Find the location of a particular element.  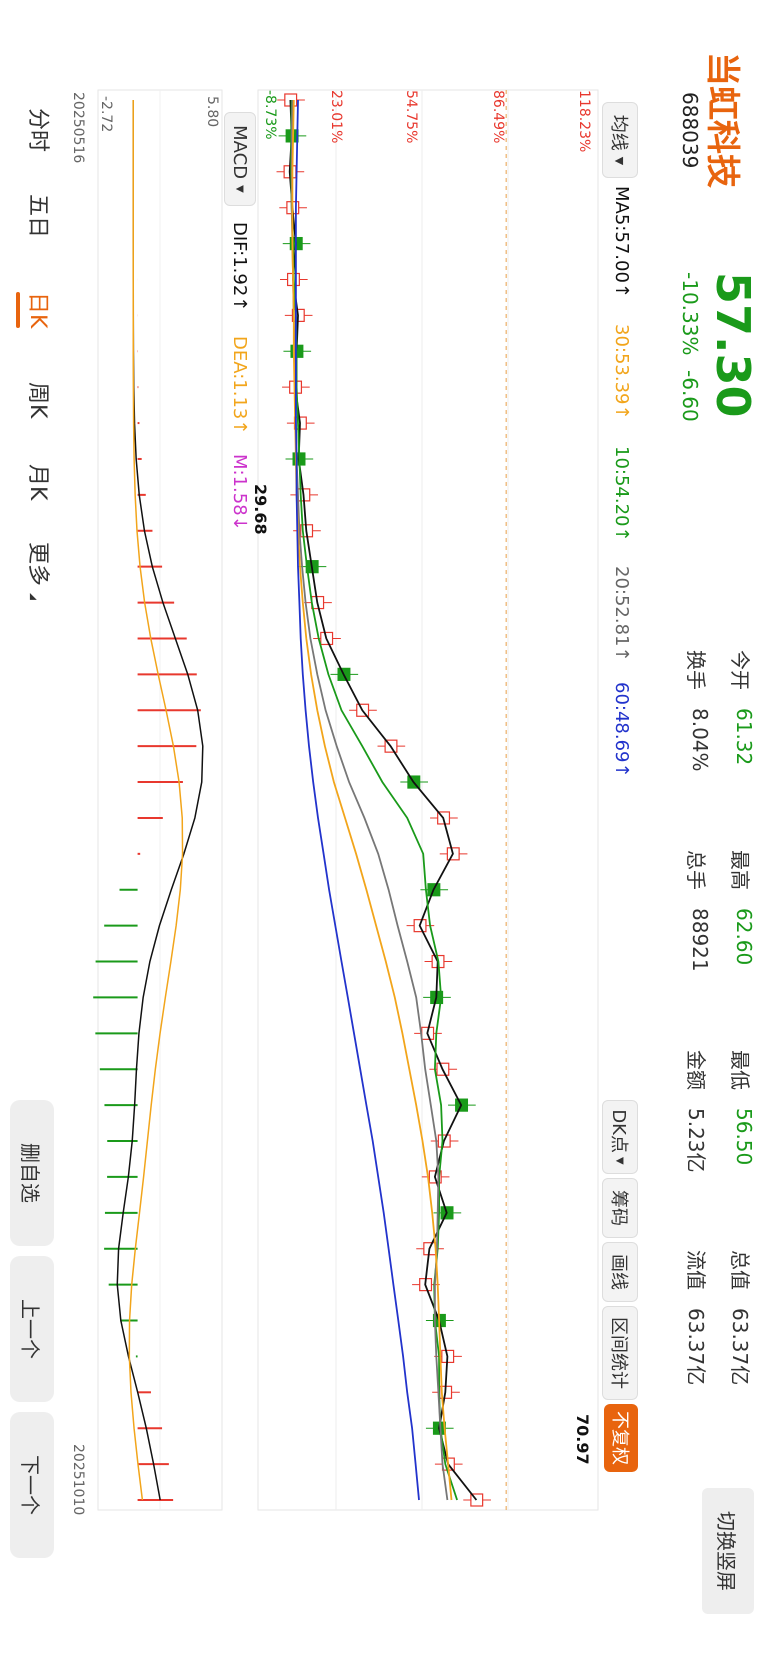

ma-select: 均线 ▼ is located at coordinates (620, 140).